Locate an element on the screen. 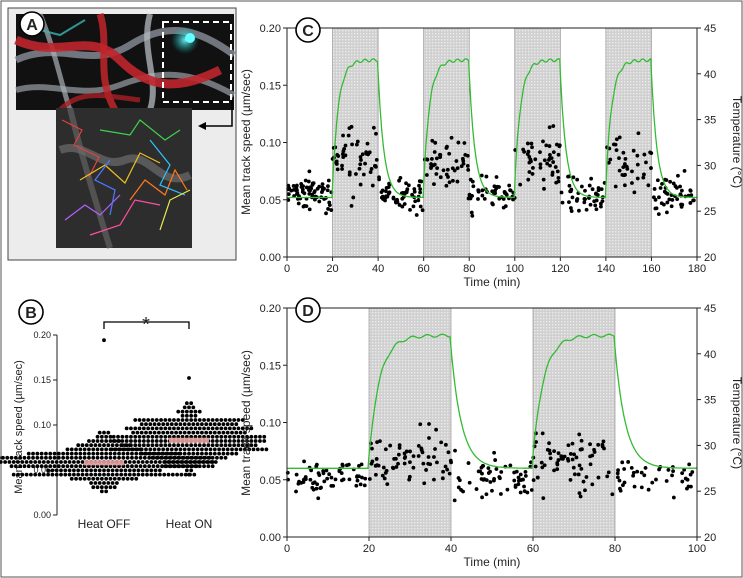 This screenshot has height=578, width=743. c-xtick-label: 100 is located at coordinates (515, 269).